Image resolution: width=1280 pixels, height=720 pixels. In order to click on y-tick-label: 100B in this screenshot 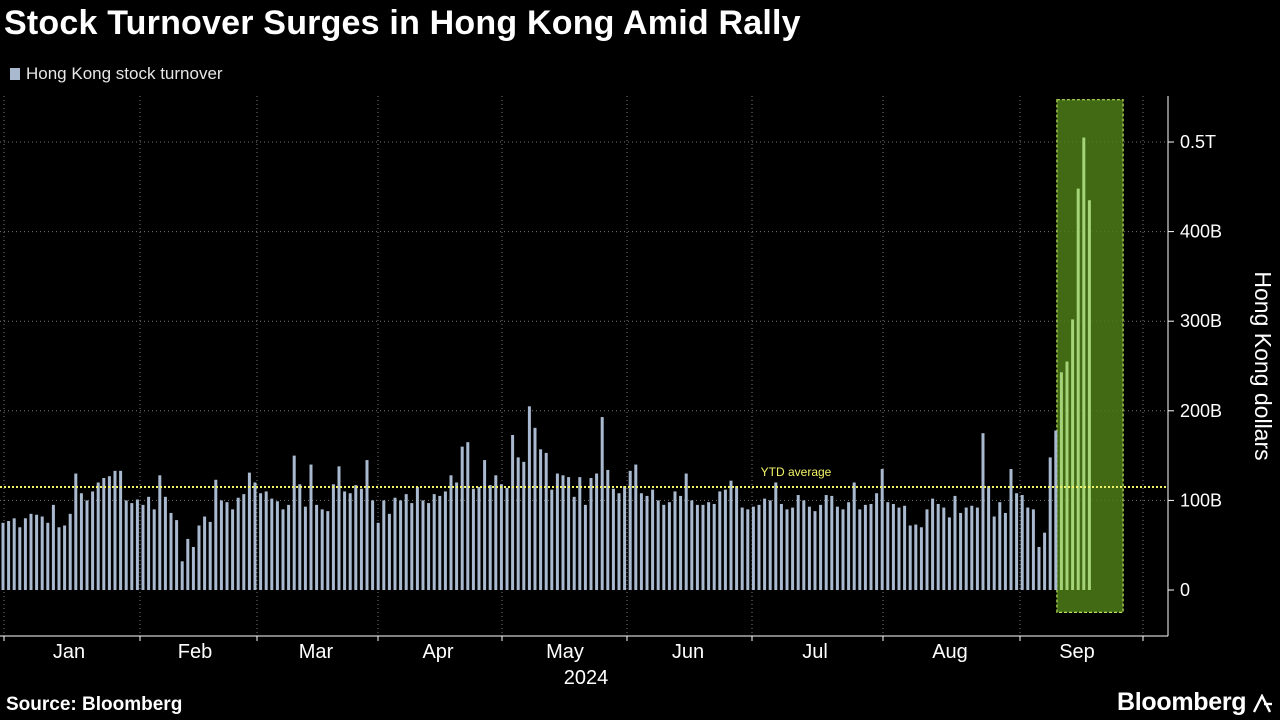, I will do `click(1201, 500)`.